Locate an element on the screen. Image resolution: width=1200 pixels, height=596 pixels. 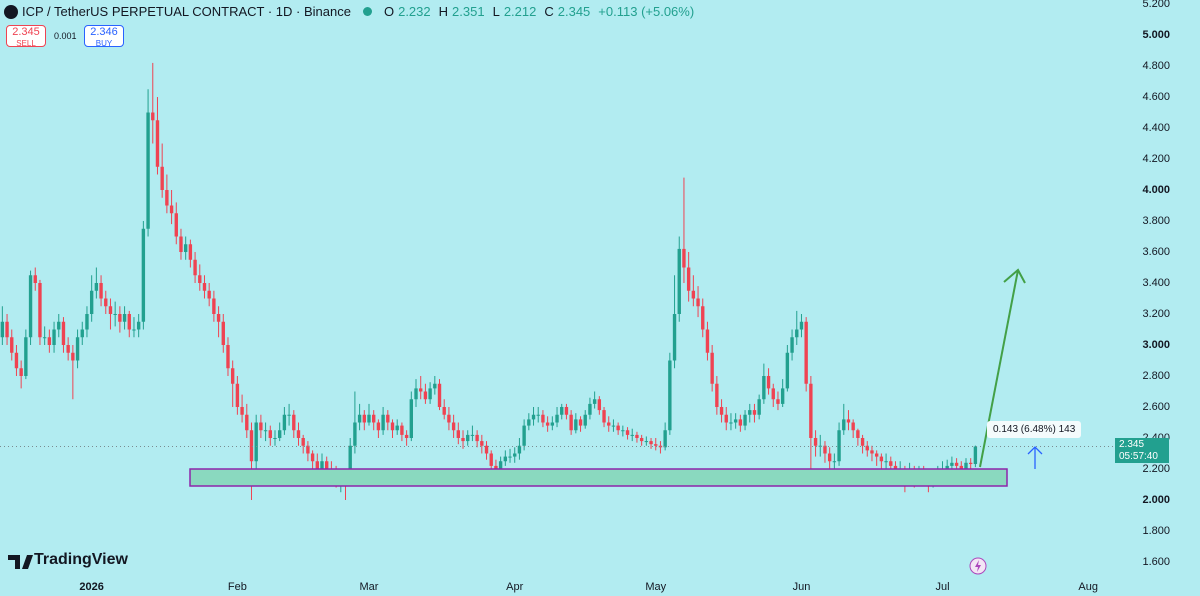
open-value: 2.232 is located at coordinates (414, 11).